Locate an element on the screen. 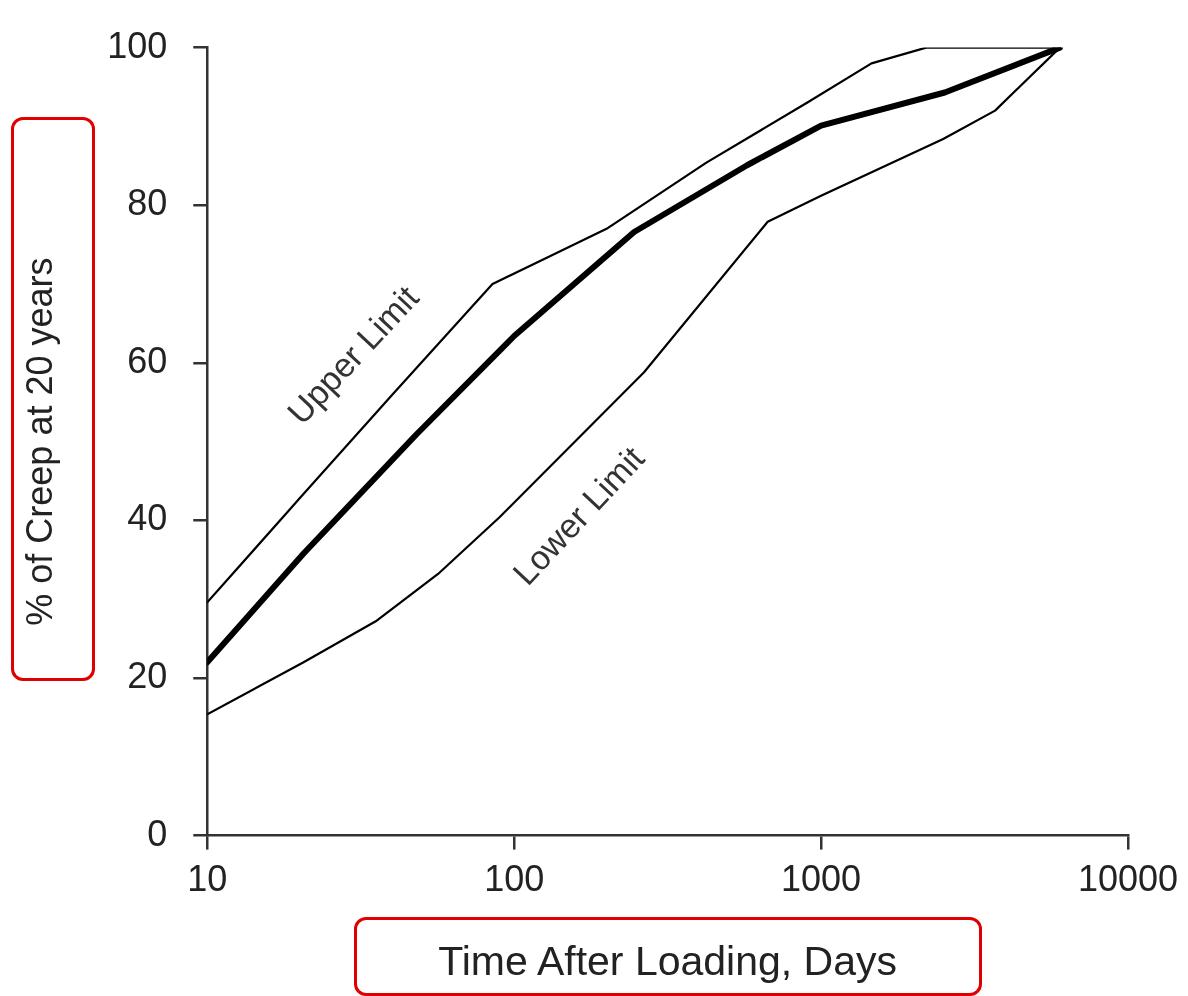 The height and width of the screenshot is (996, 1188). y-tick-label: 20 is located at coordinates (147, 675).